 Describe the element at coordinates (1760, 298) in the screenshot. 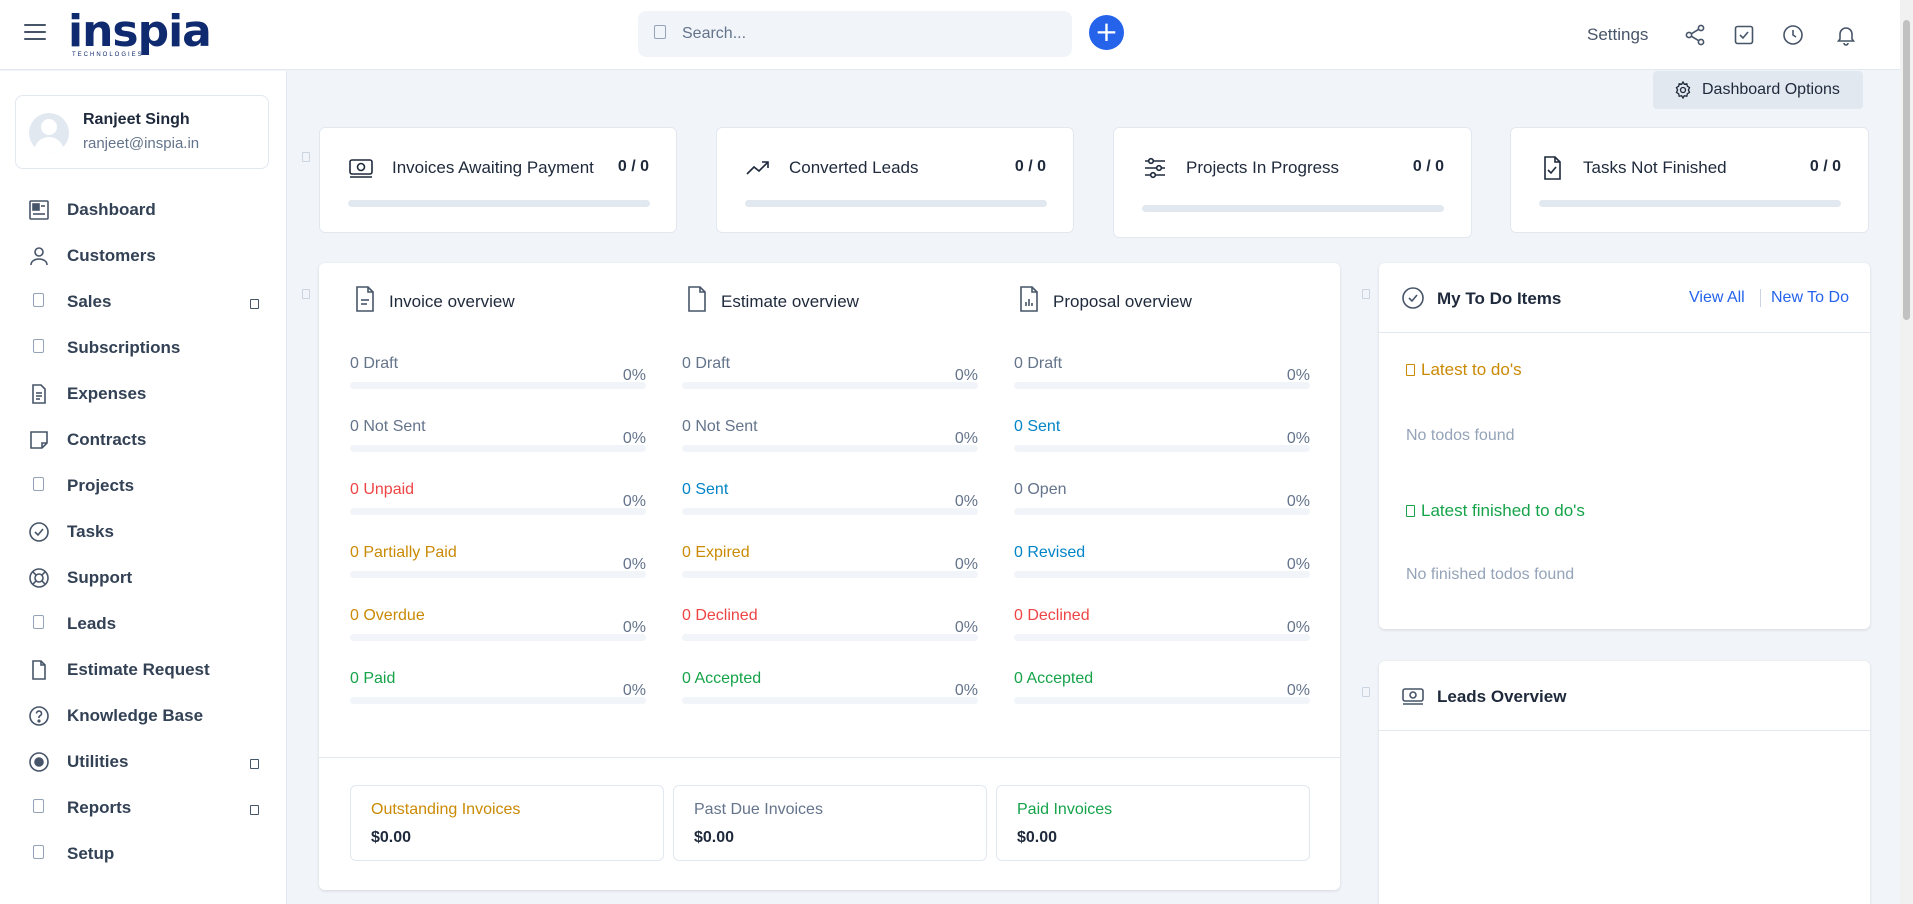

I see `link-separator` at that location.